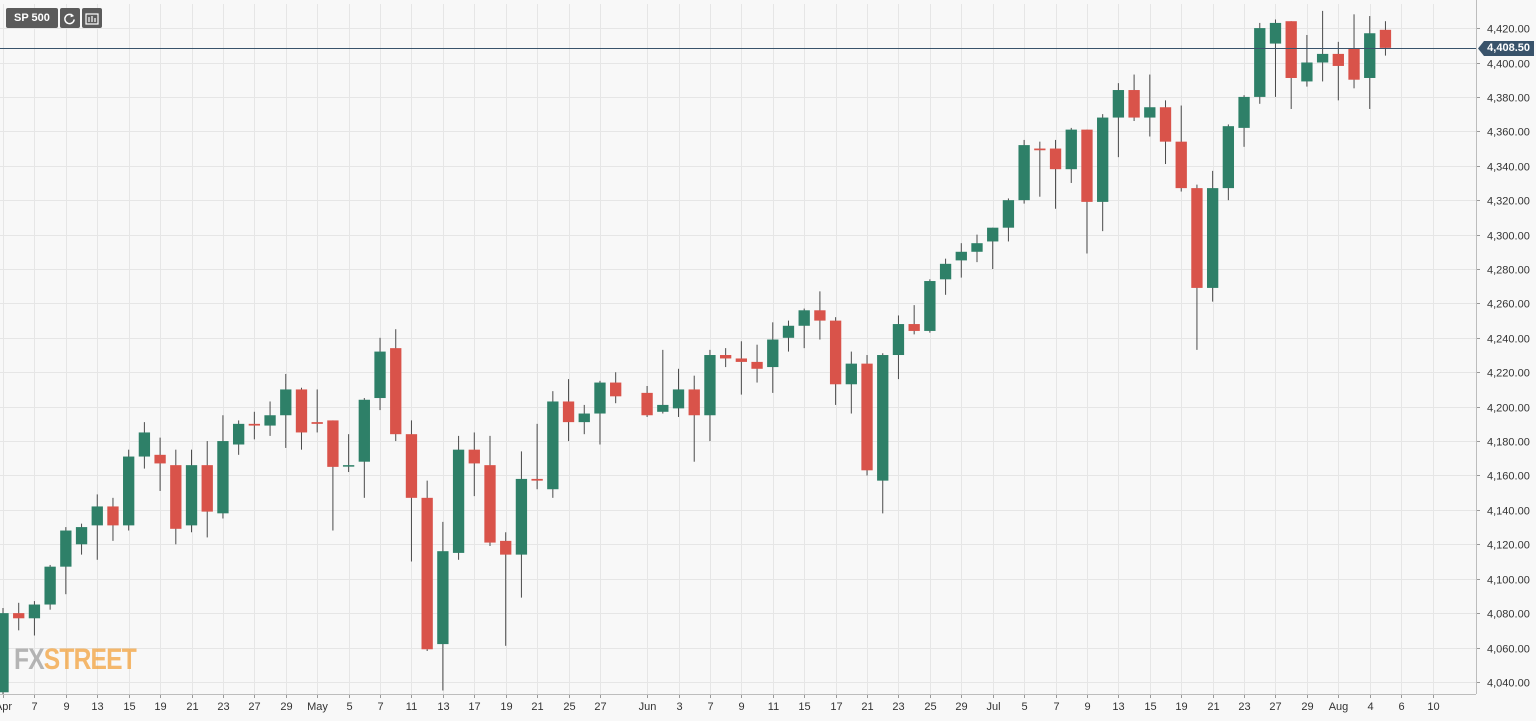 Image resolution: width=1536 pixels, height=721 pixels. Describe the element at coordinates (1508, 546) in the screenshot. I see `y-tick-label: 4,120.00` at that location.